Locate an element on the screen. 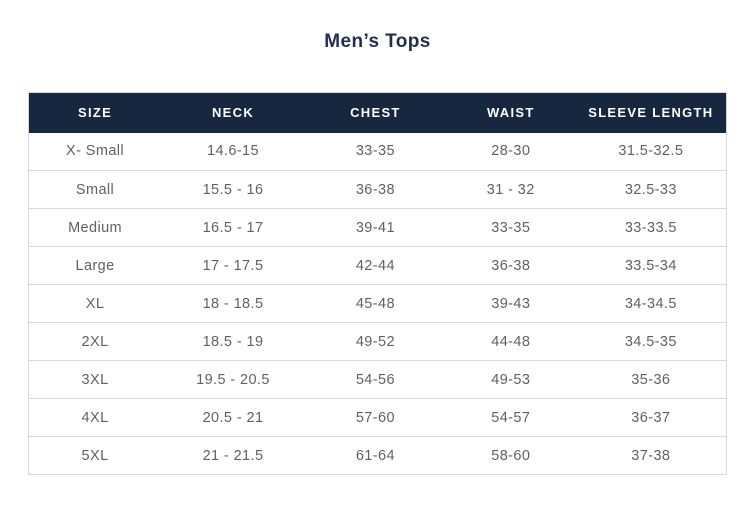 This screenshot has width=755, height=510. measurement-cell: 14.6-15 is located at coordinates (233, 151).